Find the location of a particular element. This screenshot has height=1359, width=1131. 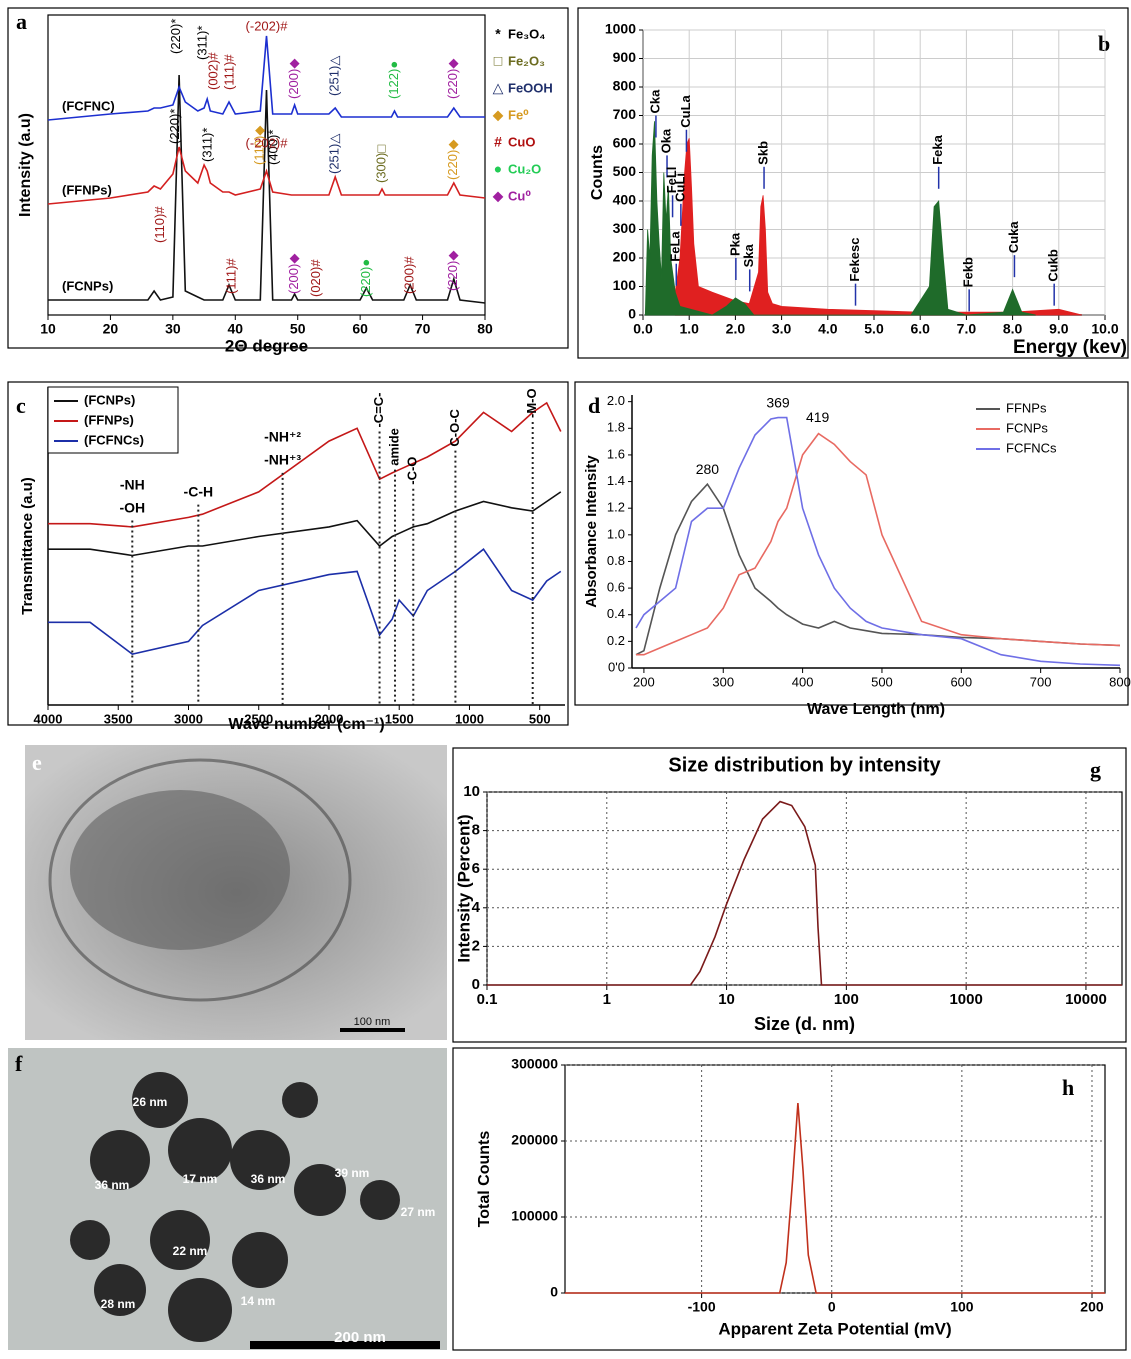

x-tick-label: 3500 is located at coordinates (118, 718).